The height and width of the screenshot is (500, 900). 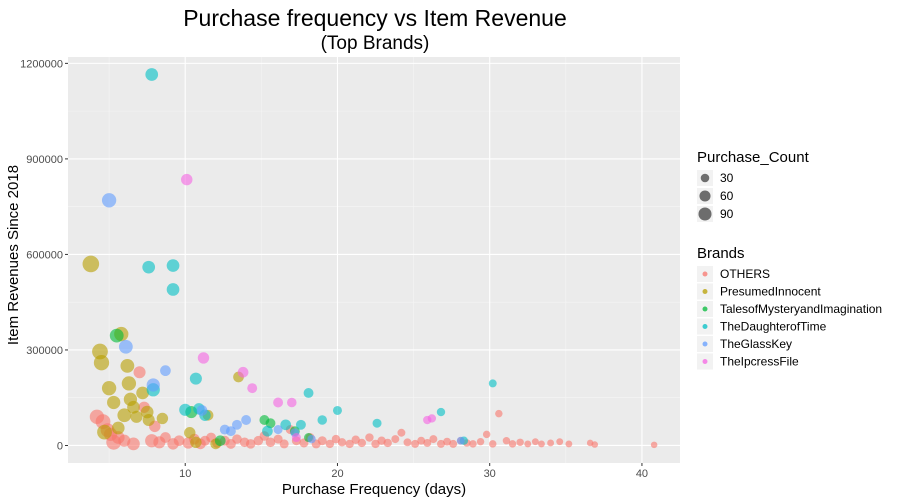 I want to click on color-legend-label: OTHERS, so click(x=745, y=274).